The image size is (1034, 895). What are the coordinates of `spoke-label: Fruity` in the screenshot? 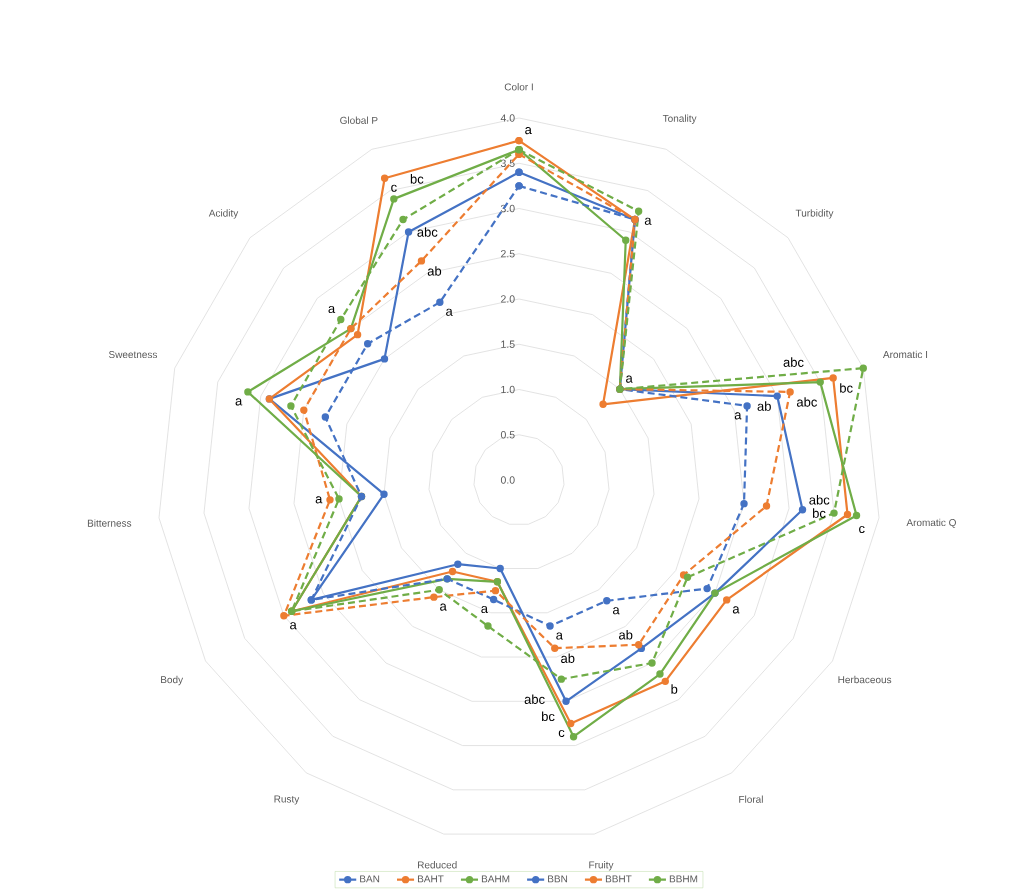 It's located at (601, 866).